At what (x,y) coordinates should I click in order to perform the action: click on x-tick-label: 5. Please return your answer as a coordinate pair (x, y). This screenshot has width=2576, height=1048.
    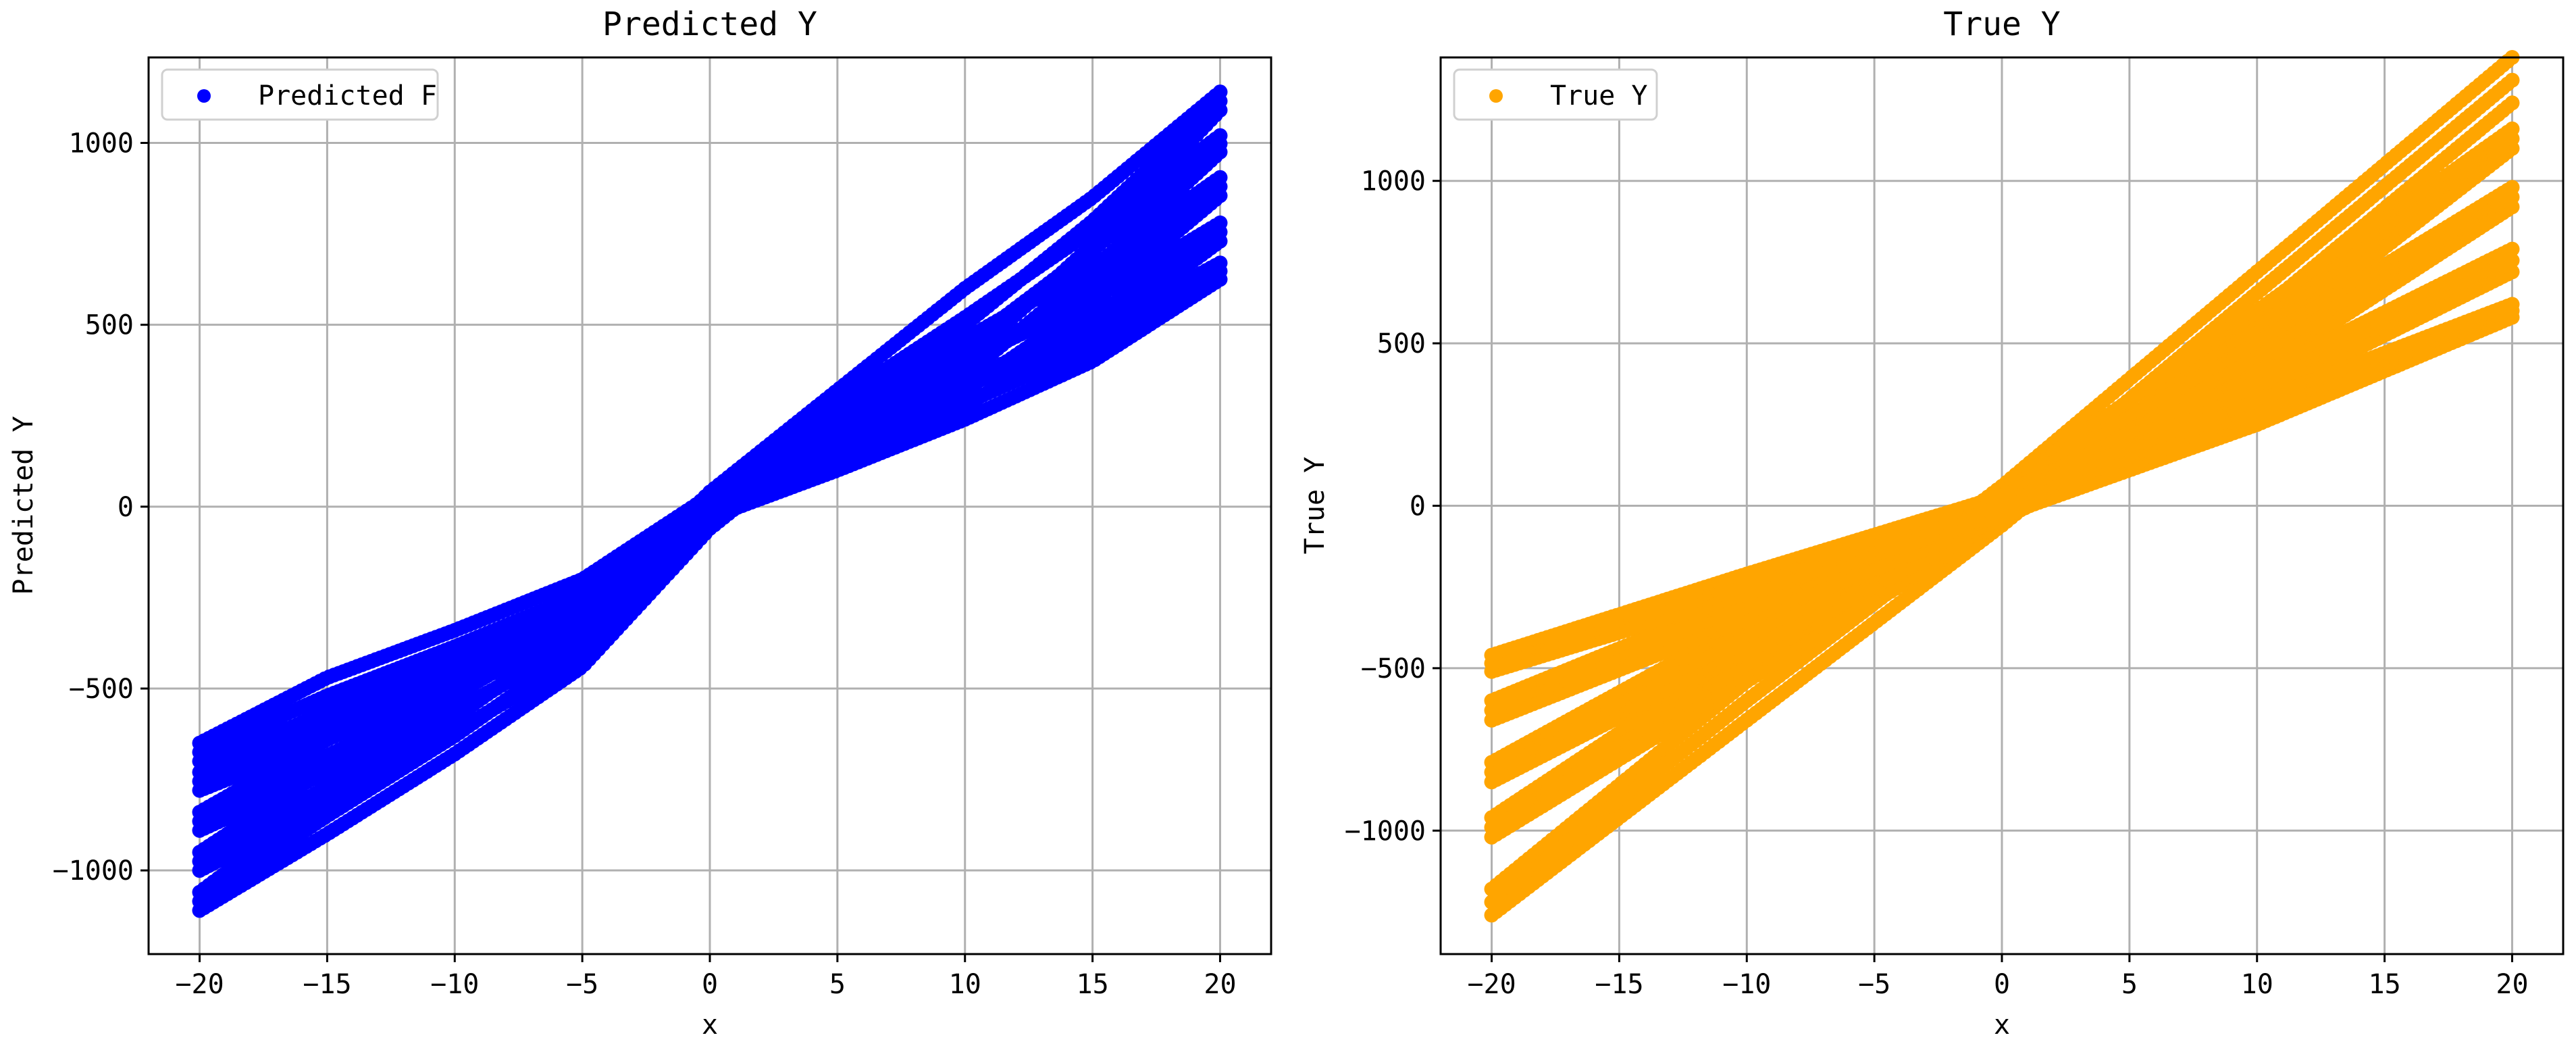
    Looking at the image, I should click on (837, 985).